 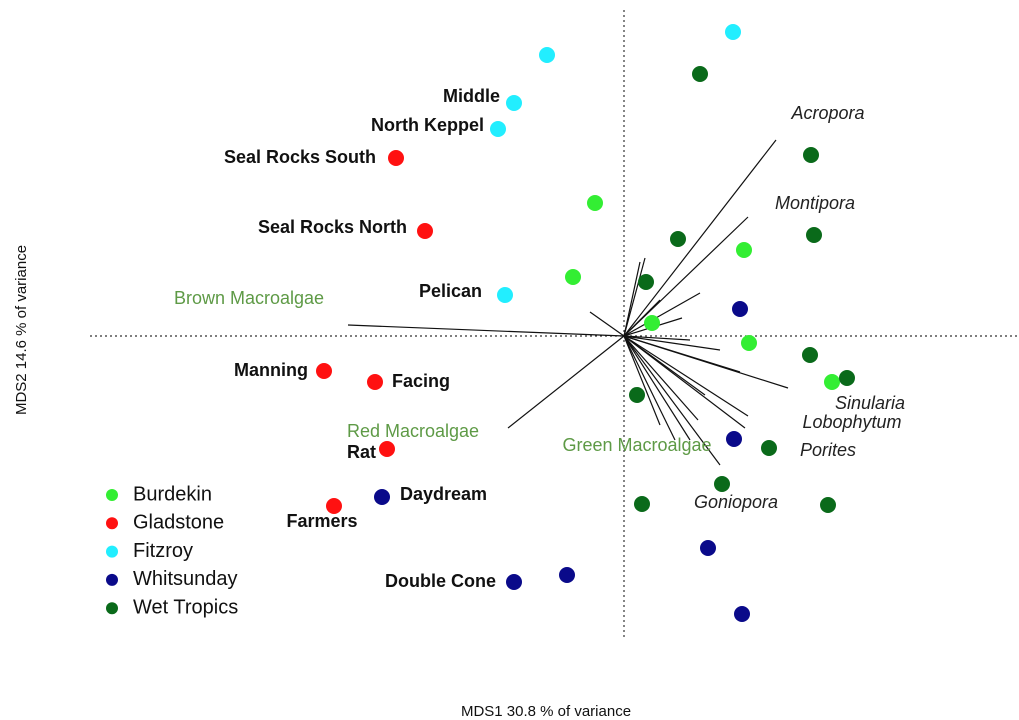 What do you see at coordinates (471, 96) in the screenshot?
I see `point-label: Middle` at bounding box center [471, 96].